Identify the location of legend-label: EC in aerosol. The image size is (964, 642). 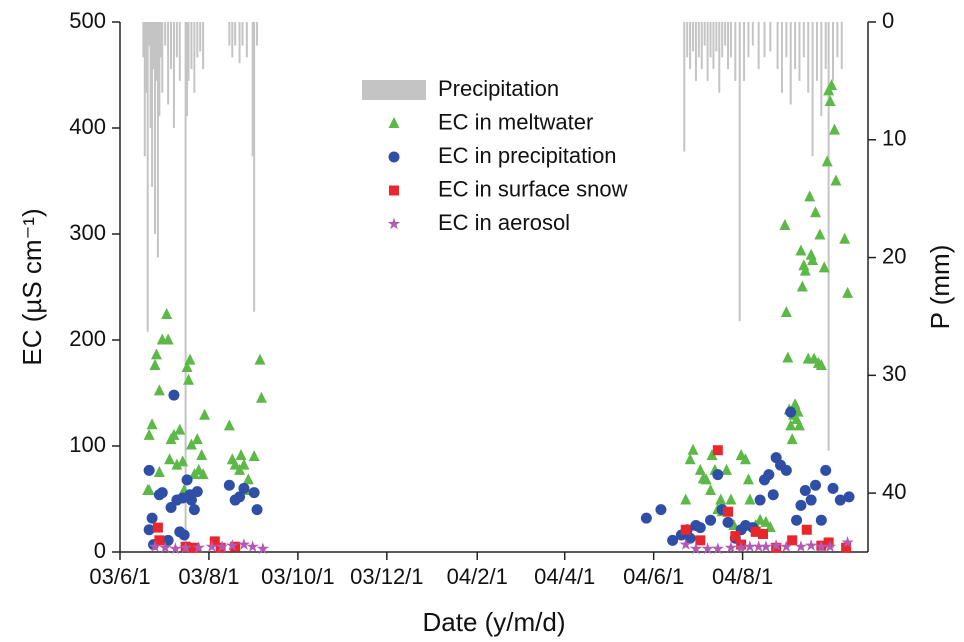
(504, 222).